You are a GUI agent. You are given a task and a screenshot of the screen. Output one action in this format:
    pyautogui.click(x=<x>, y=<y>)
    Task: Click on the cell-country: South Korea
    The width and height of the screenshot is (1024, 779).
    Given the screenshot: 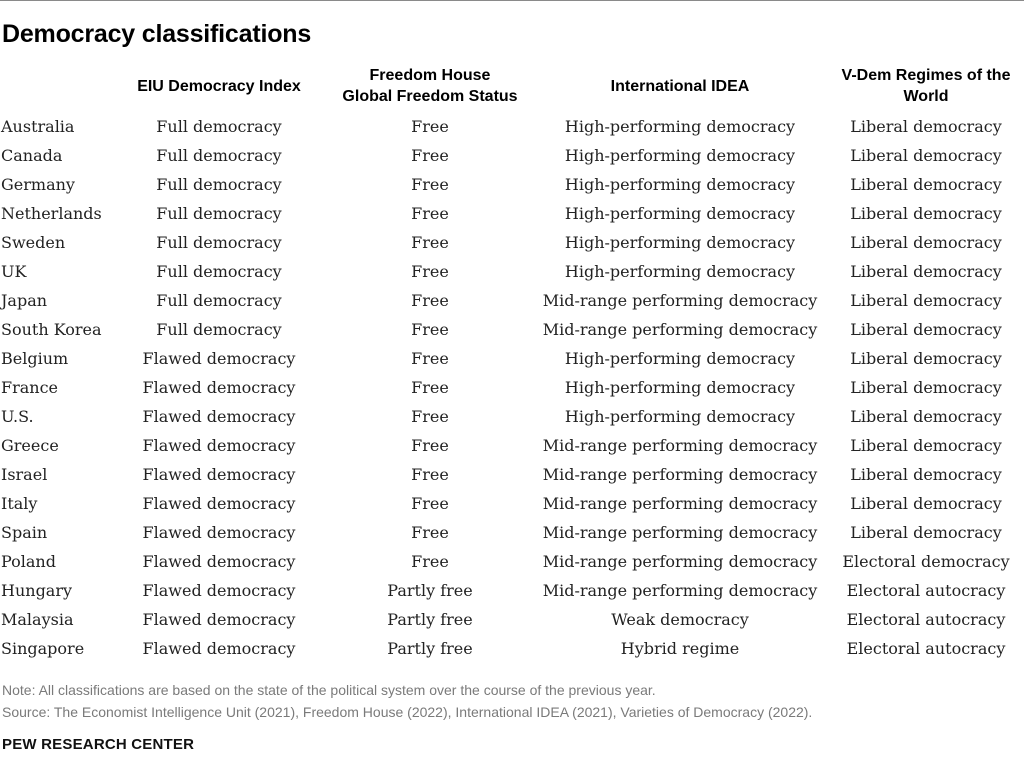 What is the action you would take?
    pyautogui.click(x=51, y=329)
    